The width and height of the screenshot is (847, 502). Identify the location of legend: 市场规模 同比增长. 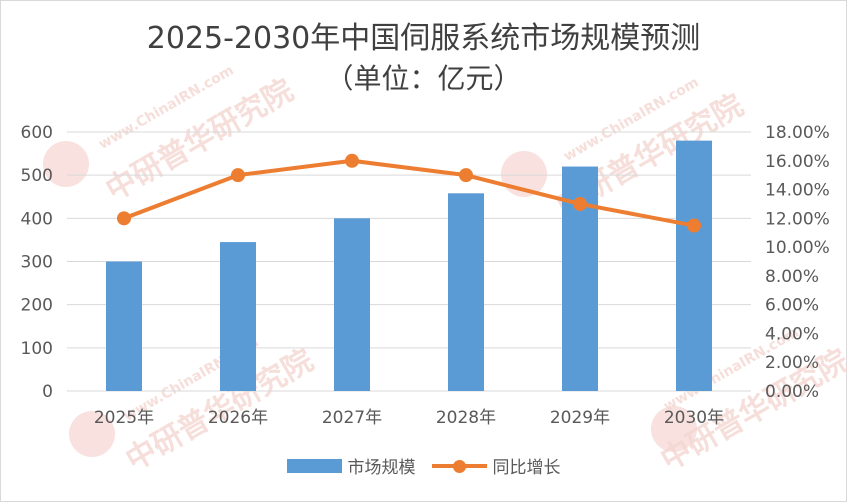
(423, 465).